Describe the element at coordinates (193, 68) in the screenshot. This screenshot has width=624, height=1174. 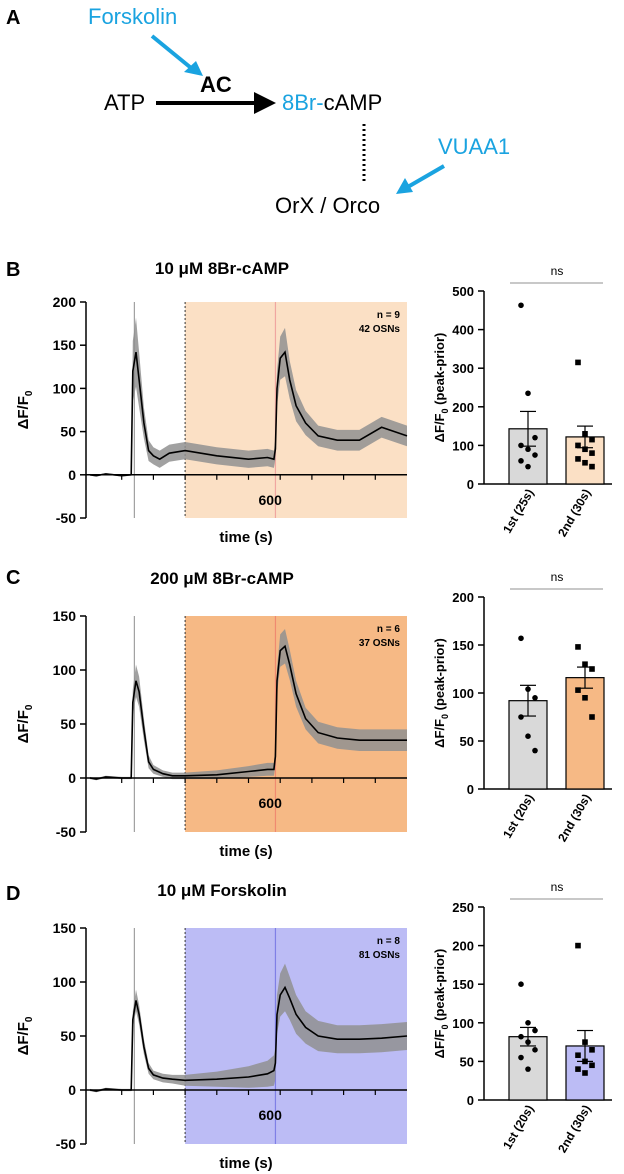
I see `forskolin-arrowhead` at that location.